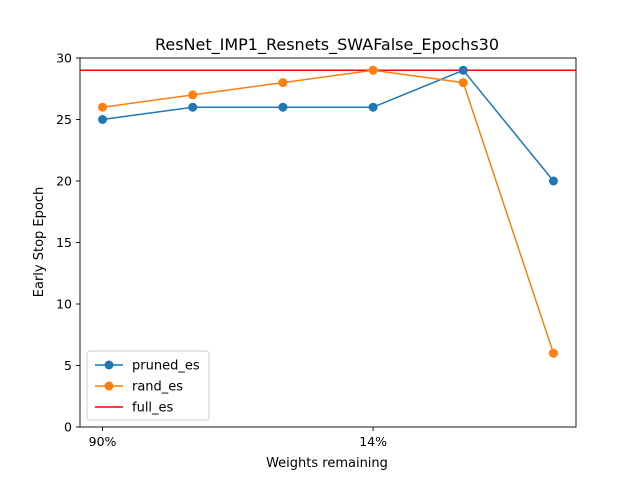 The width and height of the screenshot is (640, 480). Describe the element at coordinates (68, 427) in the screenshot. I see `y-tick-label: 0` at that location.